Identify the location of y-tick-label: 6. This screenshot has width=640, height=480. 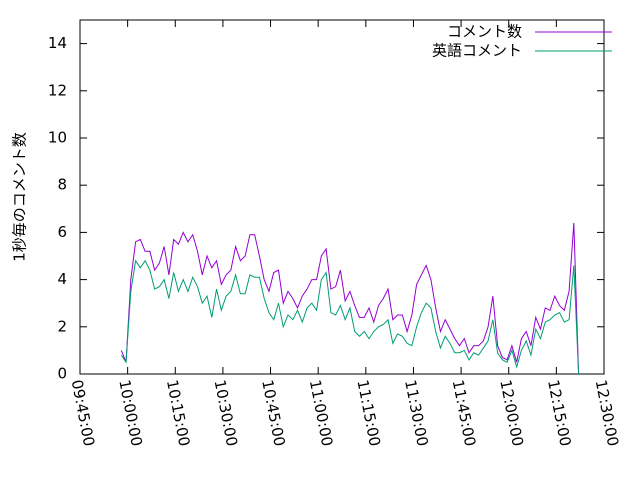
(62, 232).